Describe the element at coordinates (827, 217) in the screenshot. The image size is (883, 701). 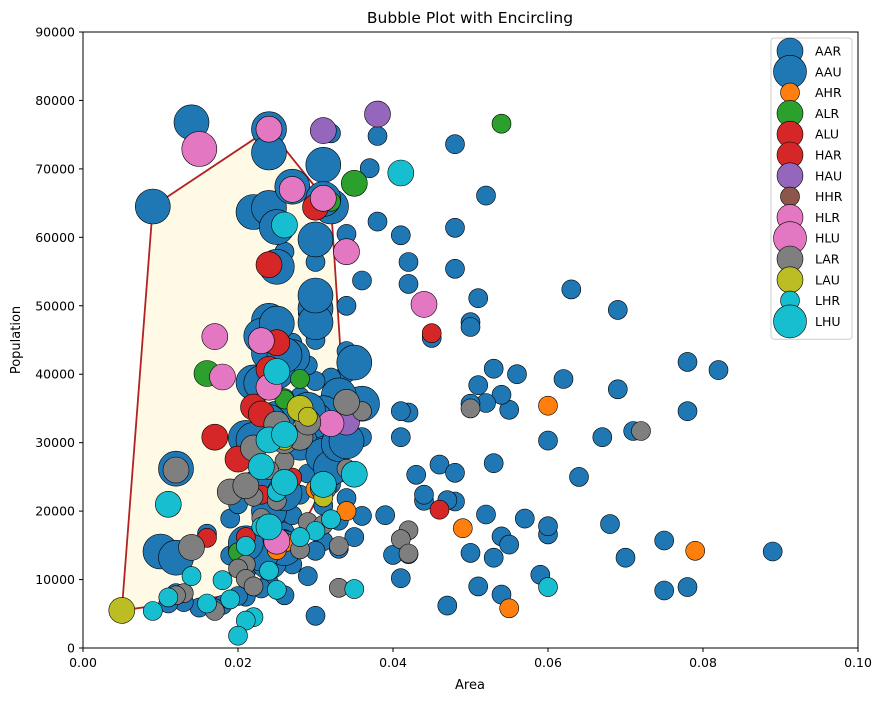
I see `legend-label: HLR` at that location.